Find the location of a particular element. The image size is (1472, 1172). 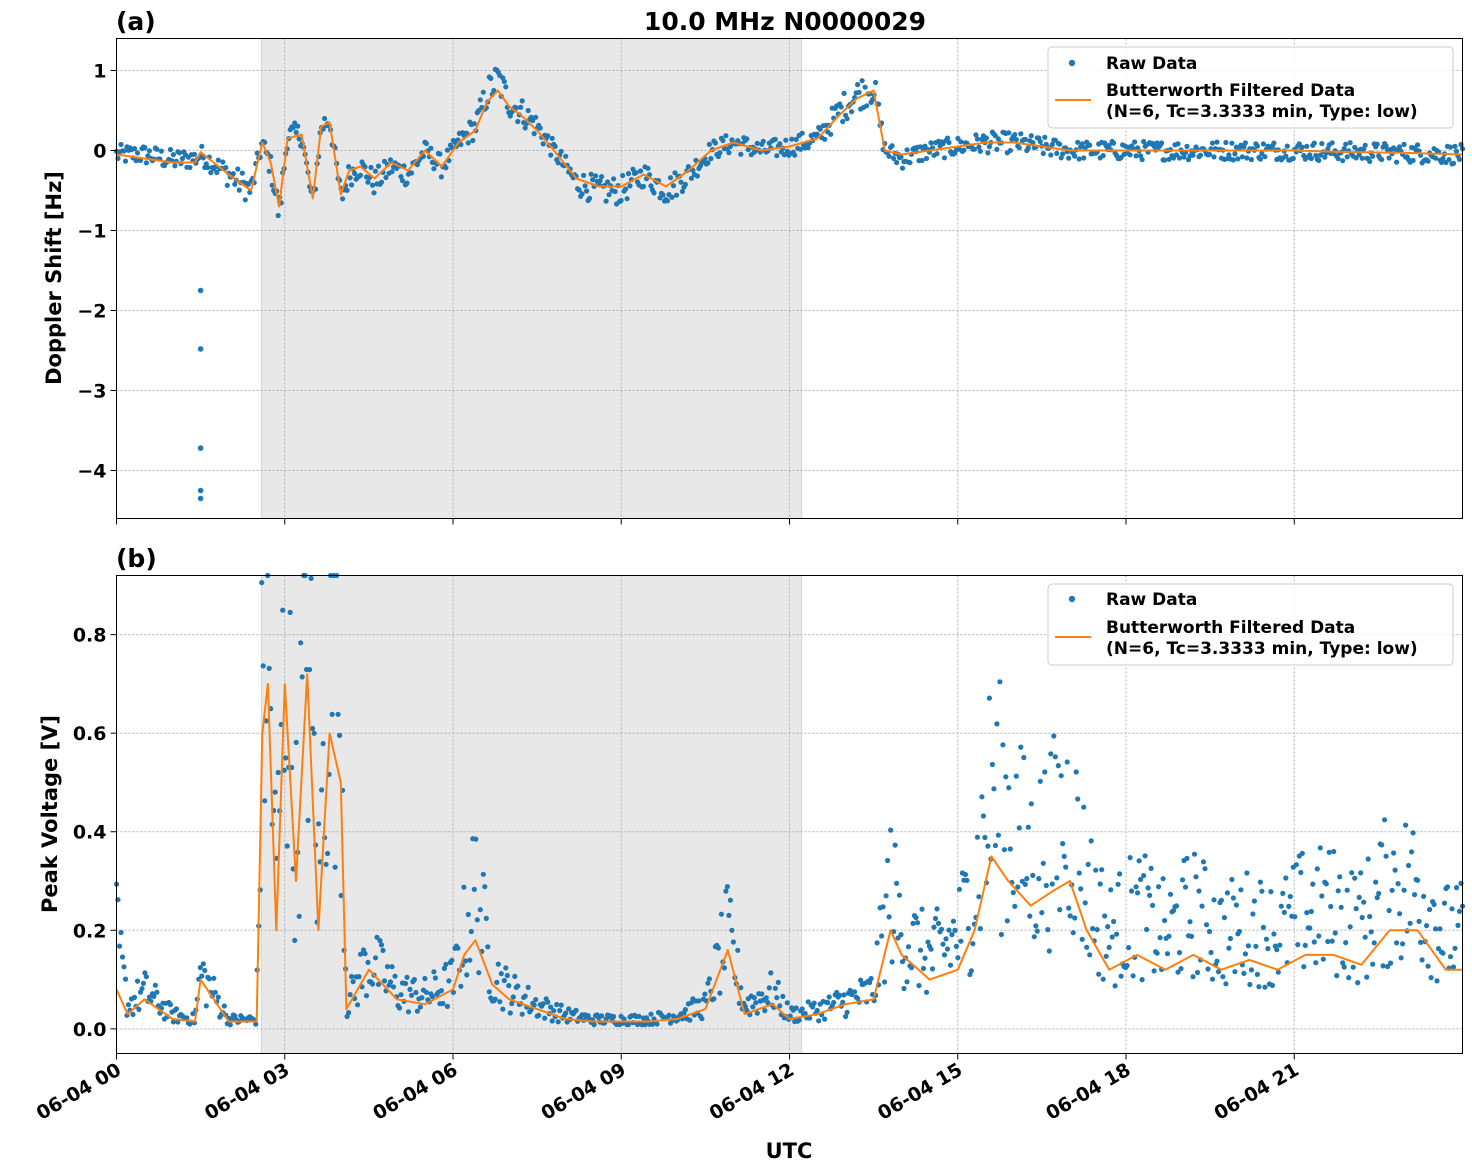

legend-raw-label: Raw Data is located at coordinates (1151, 600).